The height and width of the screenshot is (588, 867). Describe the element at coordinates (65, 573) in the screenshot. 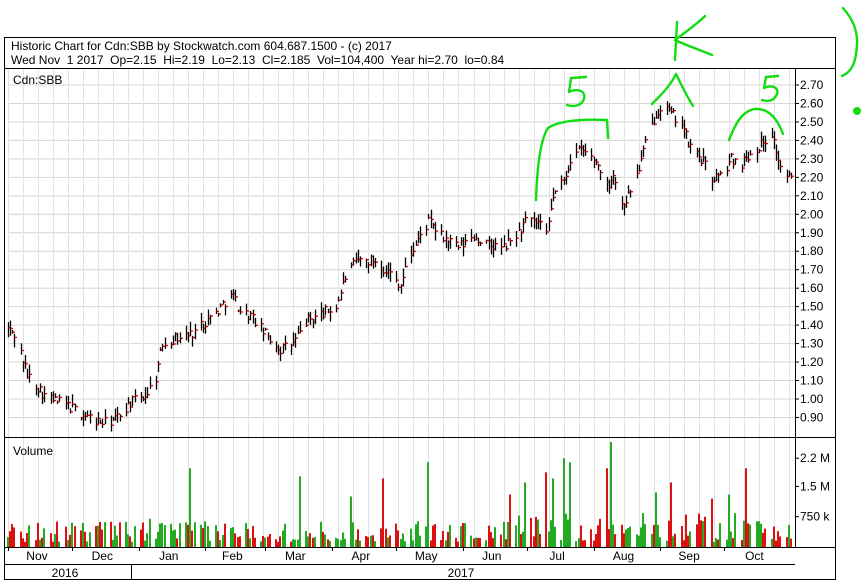

I see `year-label: 2016` at that location.